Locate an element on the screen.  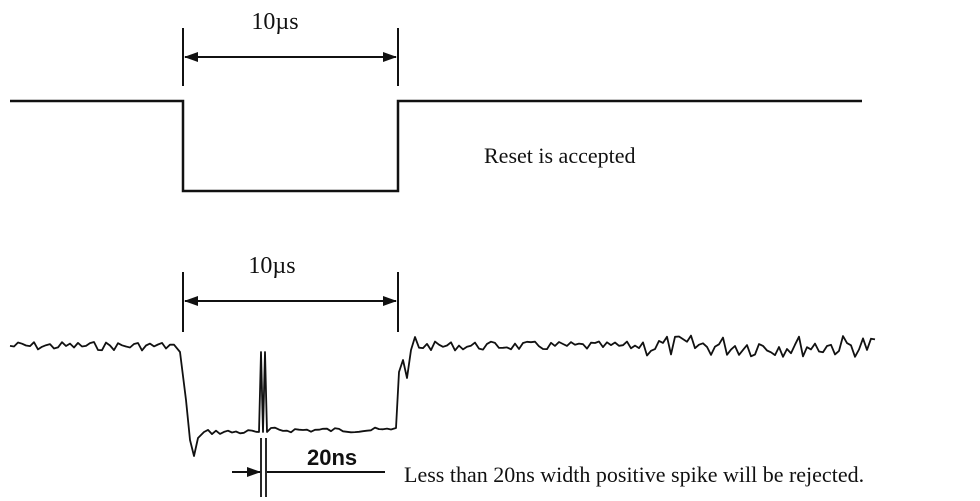
reset-accepted-caption: Reset is accepted is located at coordinates (560, 155).